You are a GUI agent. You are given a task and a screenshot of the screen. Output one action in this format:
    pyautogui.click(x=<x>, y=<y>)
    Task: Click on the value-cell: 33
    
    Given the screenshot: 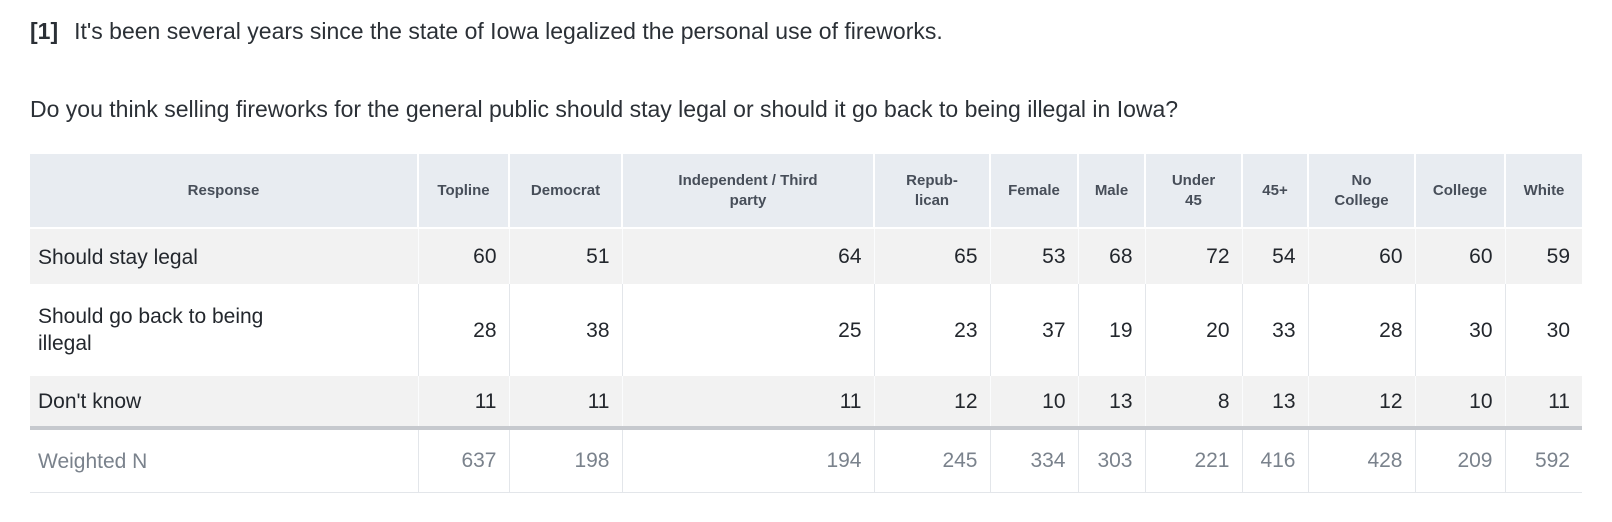 What is the action you would take?
    pyautogui.click(x=1274, y=330)
    